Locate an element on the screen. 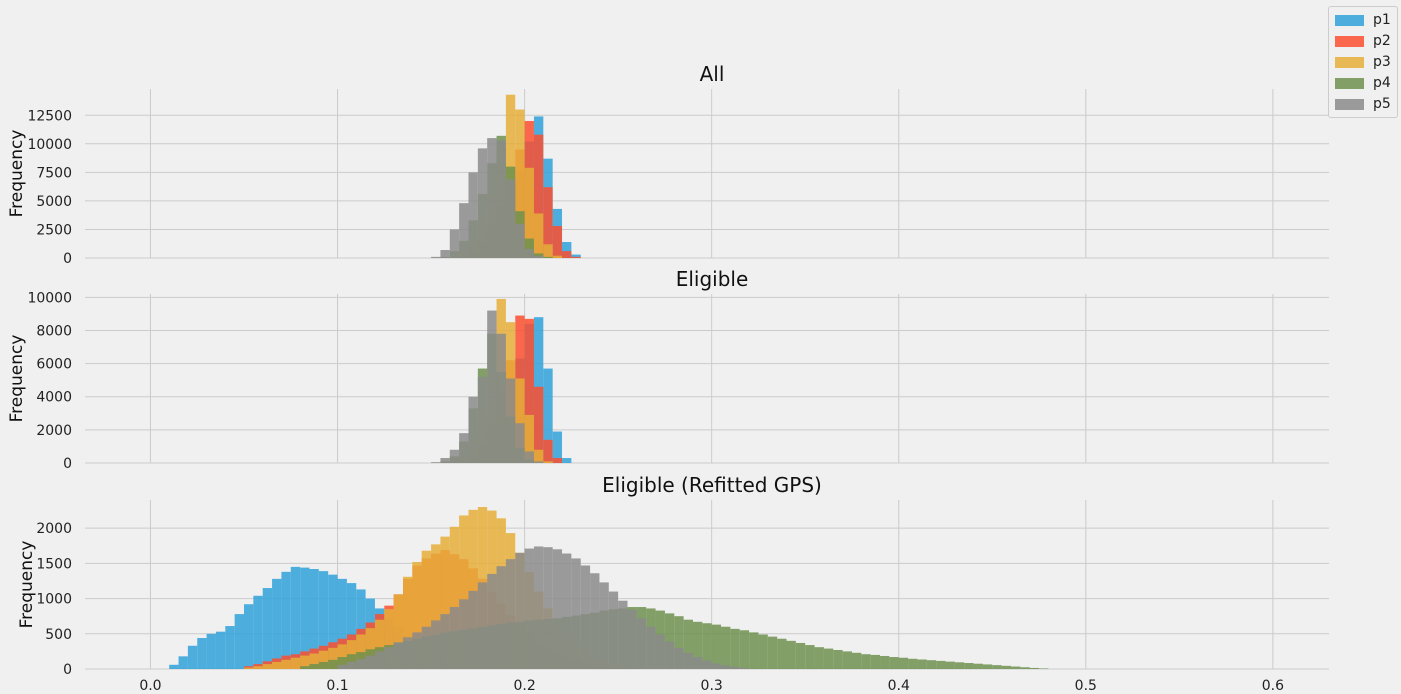 This screenshot has height=694, width=1401. legend-item-p4: p4 is located at coordinates (1363, 83).